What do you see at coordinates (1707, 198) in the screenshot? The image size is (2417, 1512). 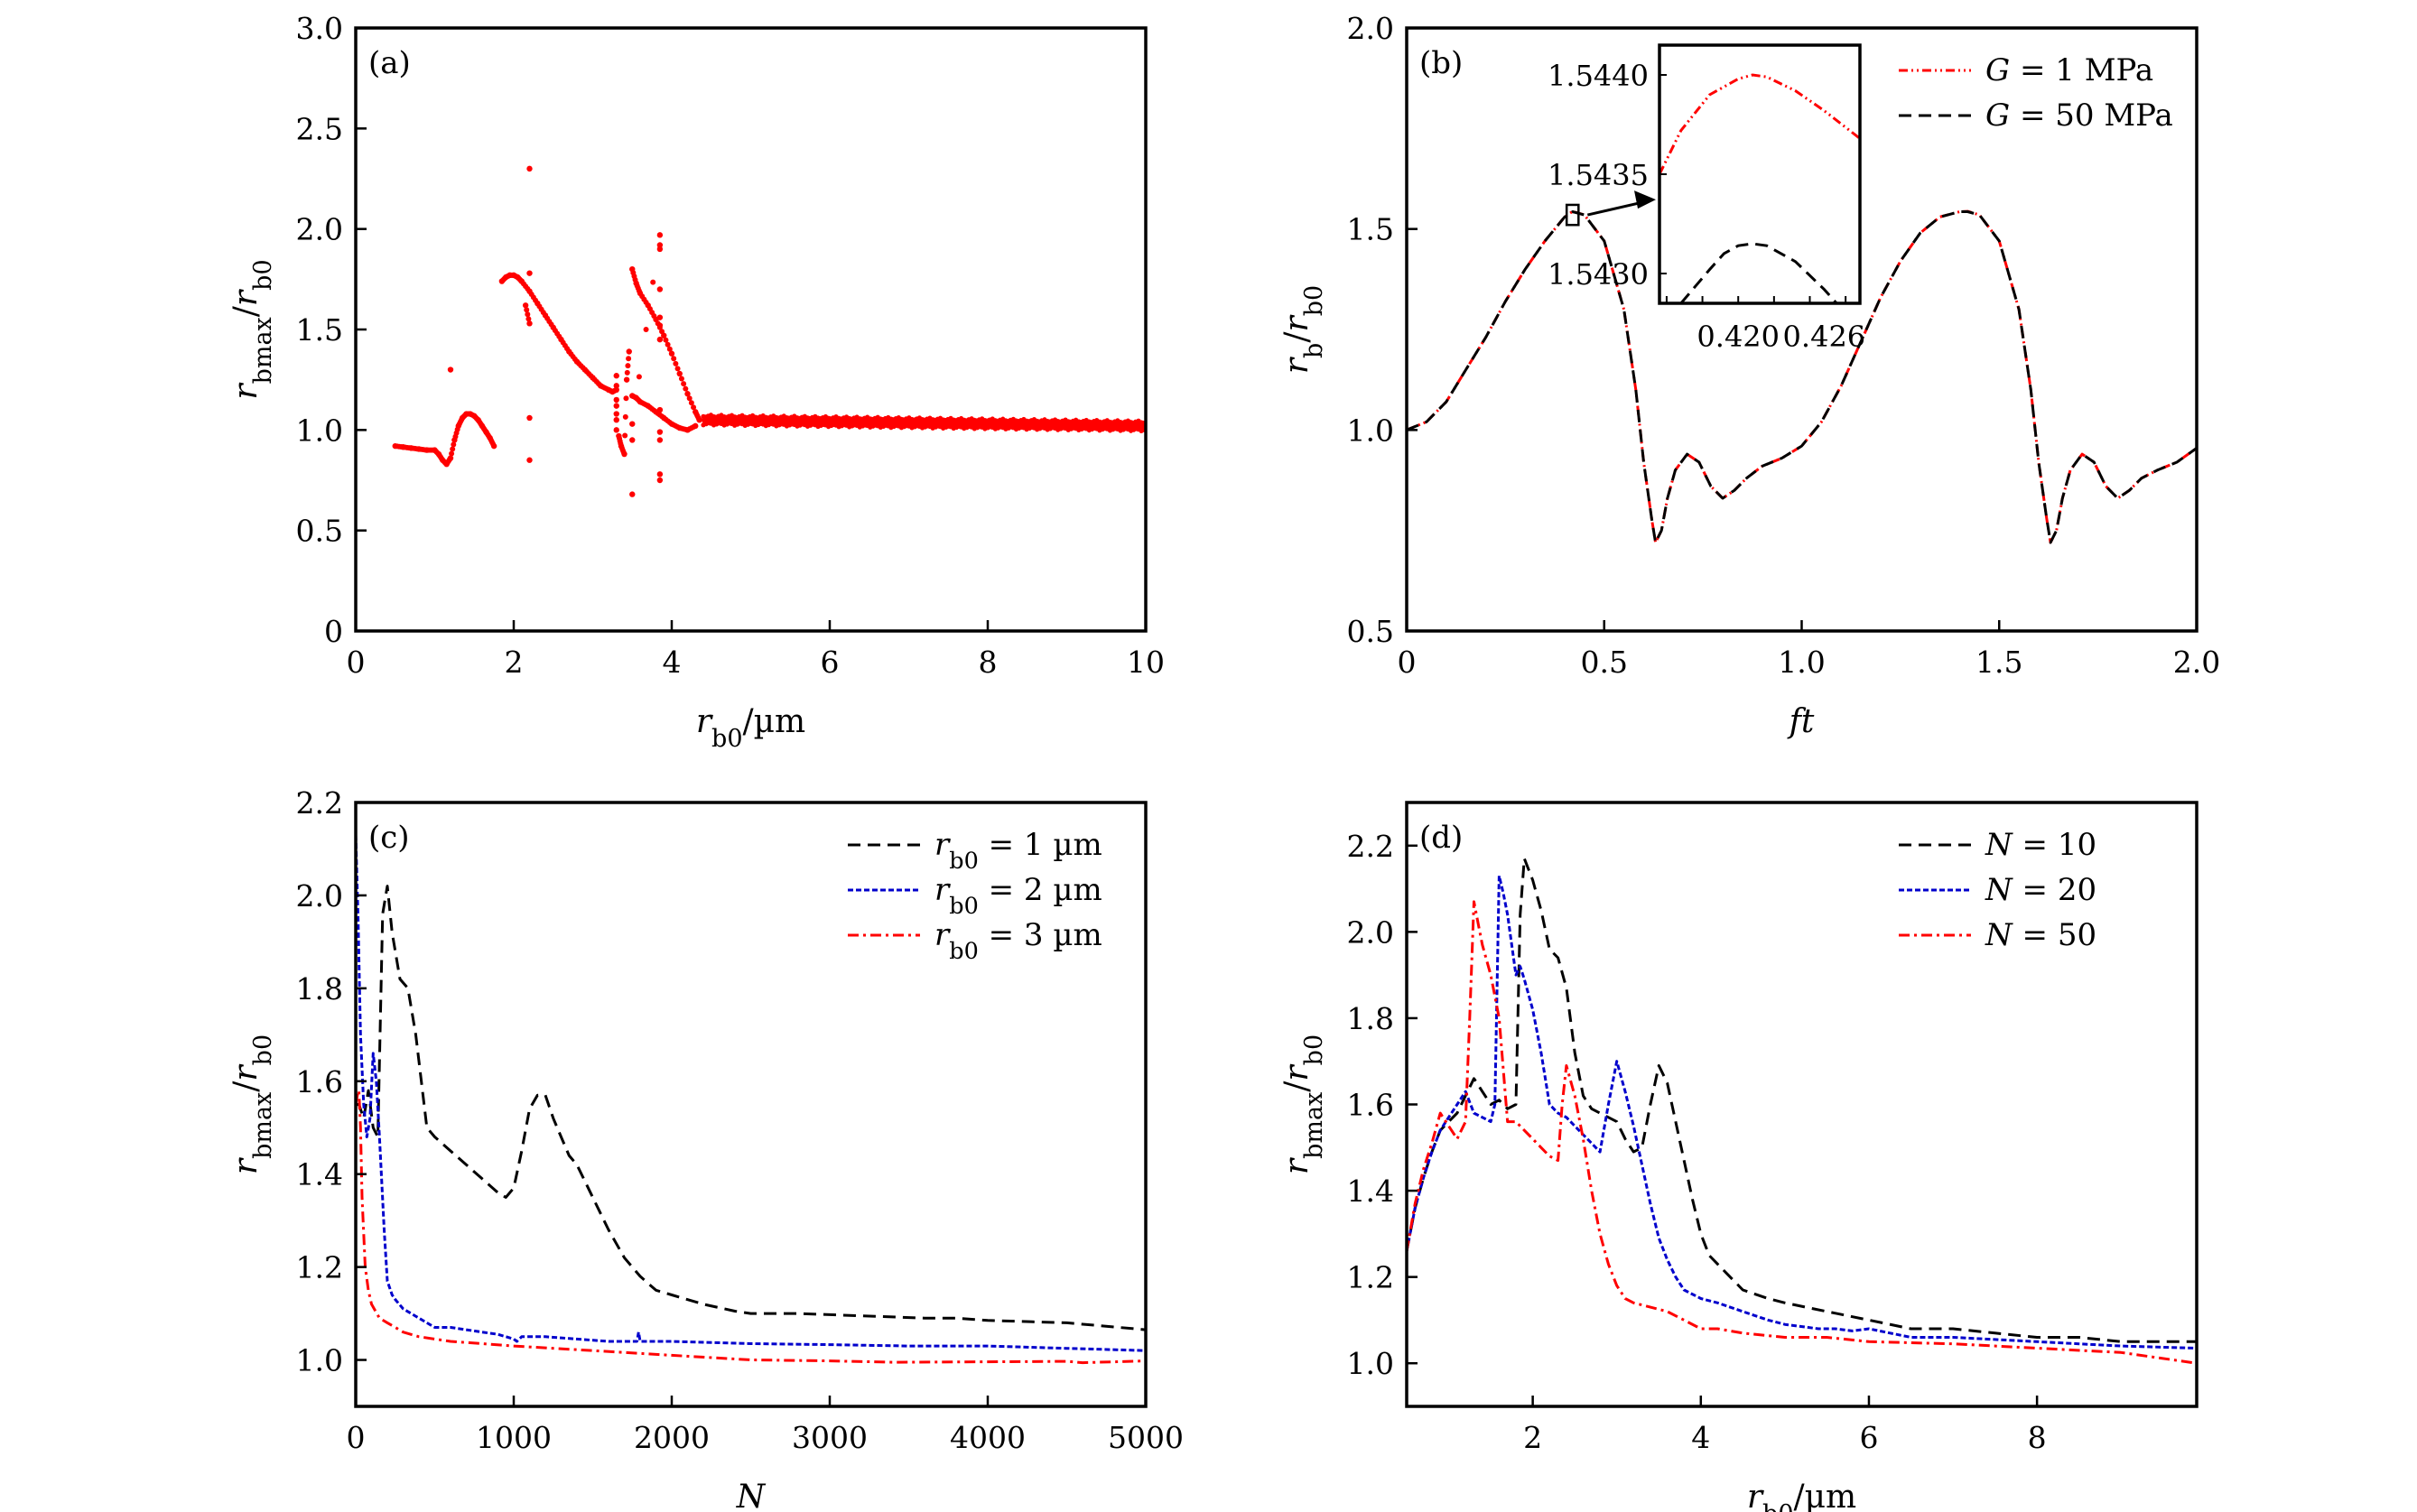 I see `inset: 0.420 0.426 1.5430 1.5435 1.5440` at bounding box center [1707, 198].